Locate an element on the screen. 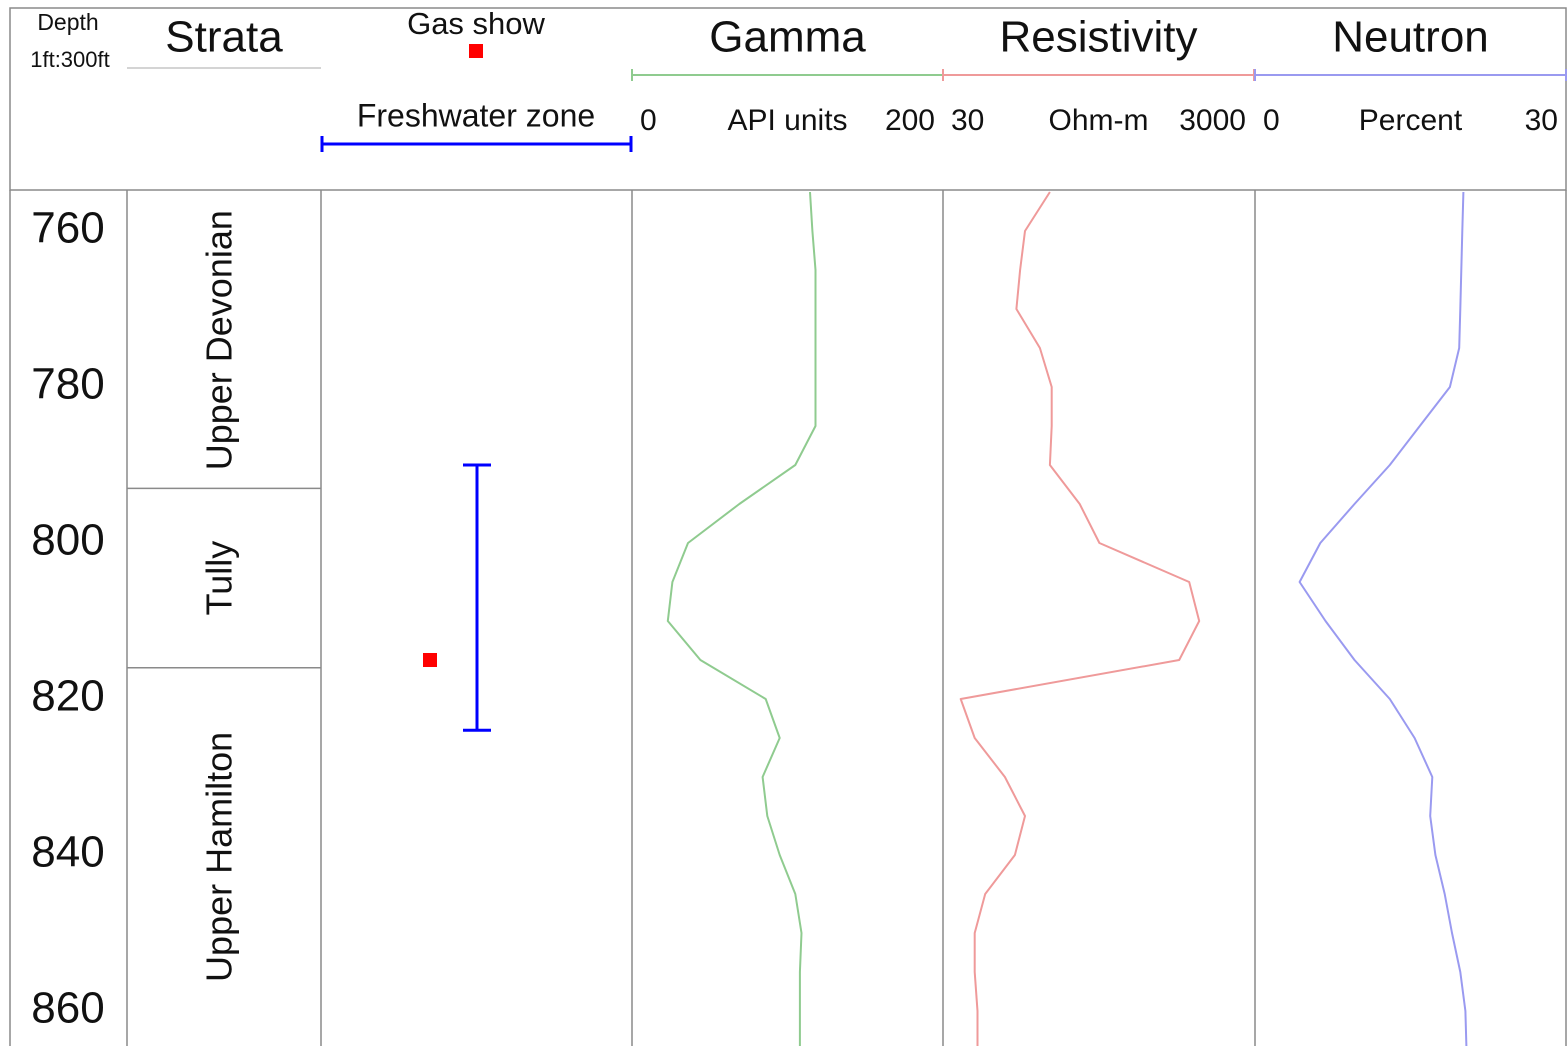  track-unit: API units is located at coordinates (787, 120).